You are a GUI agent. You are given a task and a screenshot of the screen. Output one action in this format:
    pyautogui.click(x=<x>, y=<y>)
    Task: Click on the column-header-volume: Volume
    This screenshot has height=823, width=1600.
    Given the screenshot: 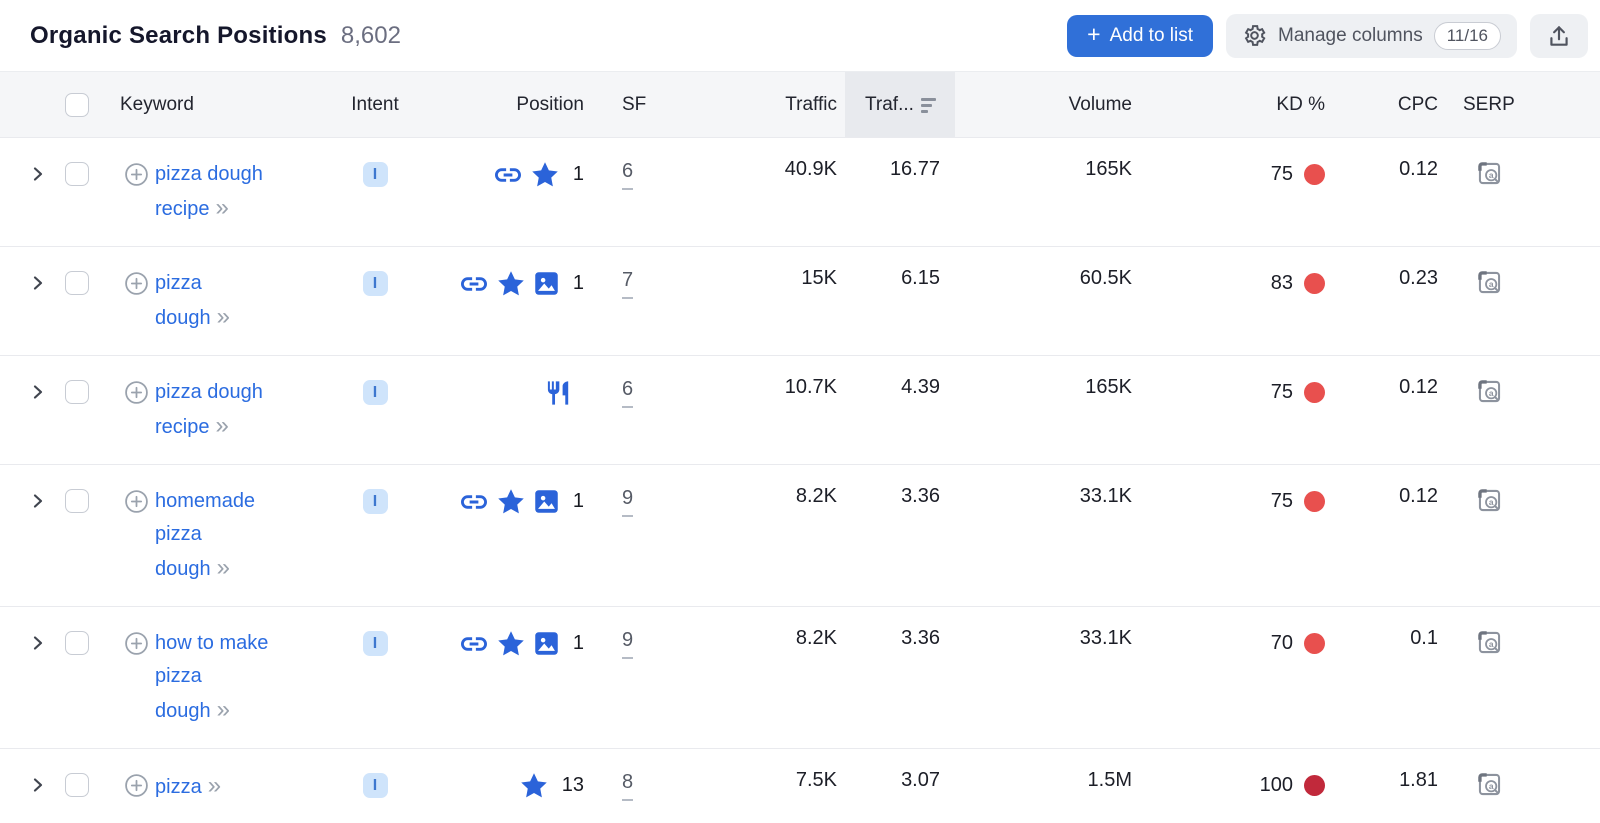 What is the action you would take?
    pyautogui.click(x=1100, y=104)
    